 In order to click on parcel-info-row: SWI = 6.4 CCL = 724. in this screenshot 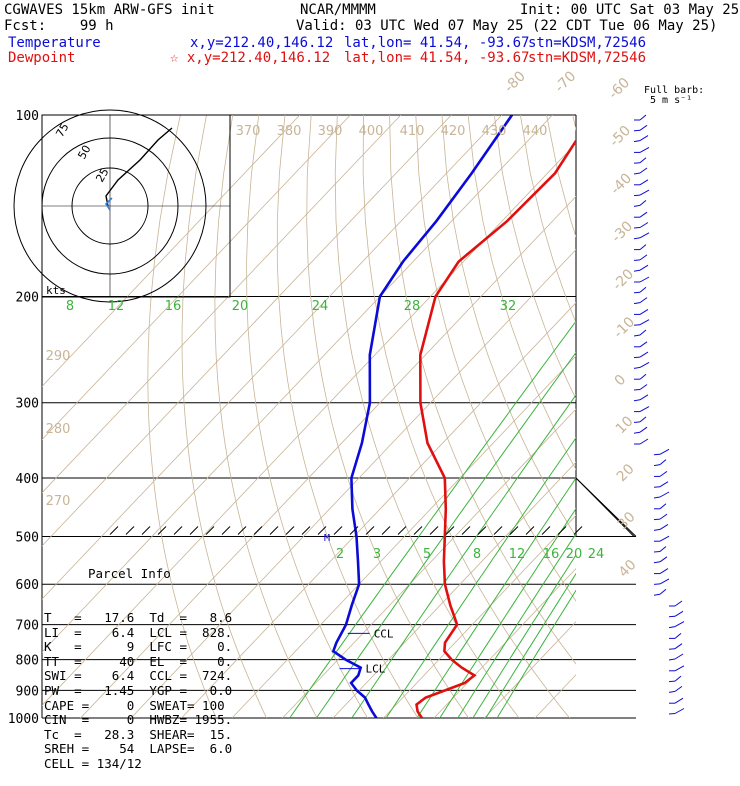, I will do `click(140, 676)`.